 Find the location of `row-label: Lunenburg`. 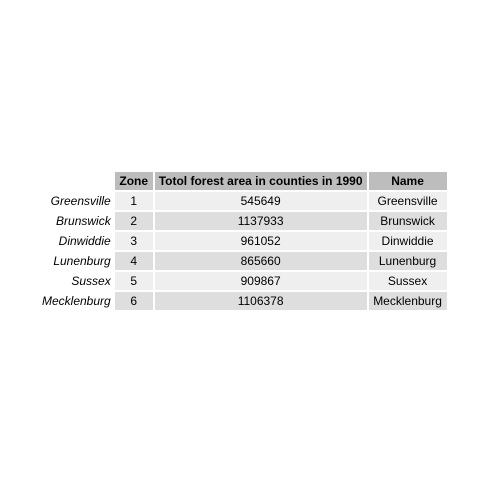

row-label: Lunenburg is located at coordinates (82, 261).